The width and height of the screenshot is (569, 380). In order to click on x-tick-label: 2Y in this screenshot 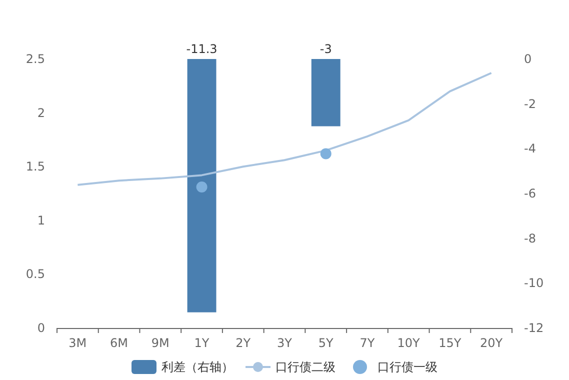, I will do `click(244, 343)`.